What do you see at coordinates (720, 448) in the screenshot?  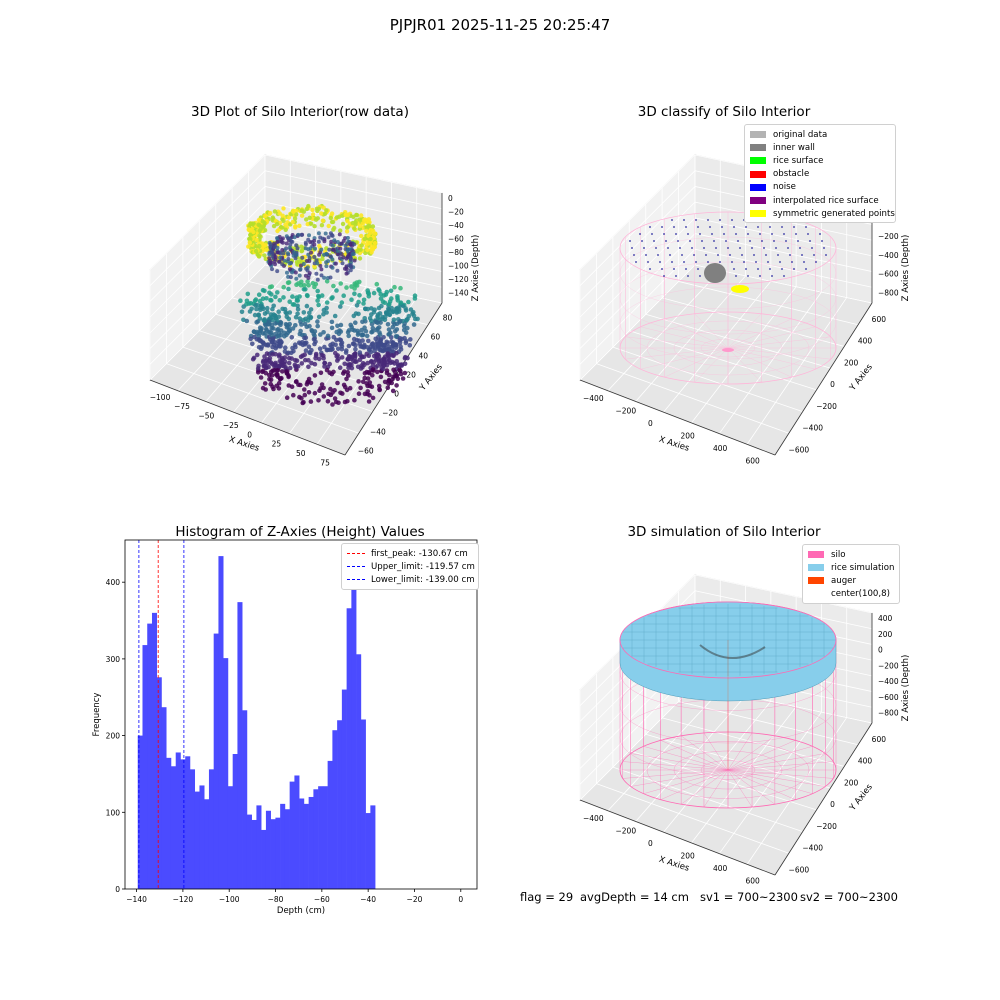 I see `x-tick-label: 400` at bounding box center [720, 448].